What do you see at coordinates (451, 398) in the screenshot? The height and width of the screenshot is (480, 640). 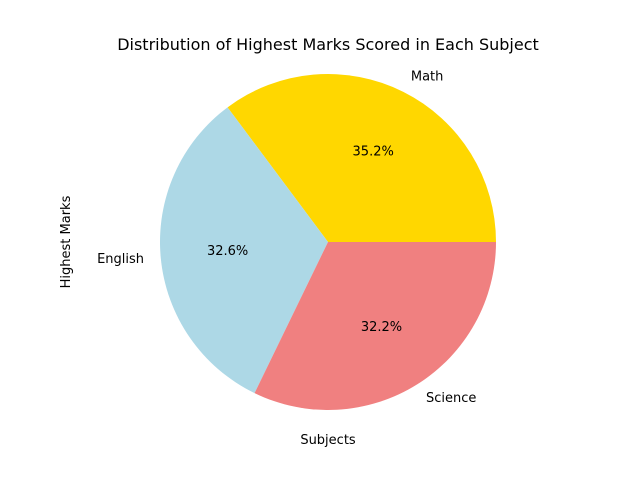 I see `slice-label-science: Science` at bounding box center [451, 398].